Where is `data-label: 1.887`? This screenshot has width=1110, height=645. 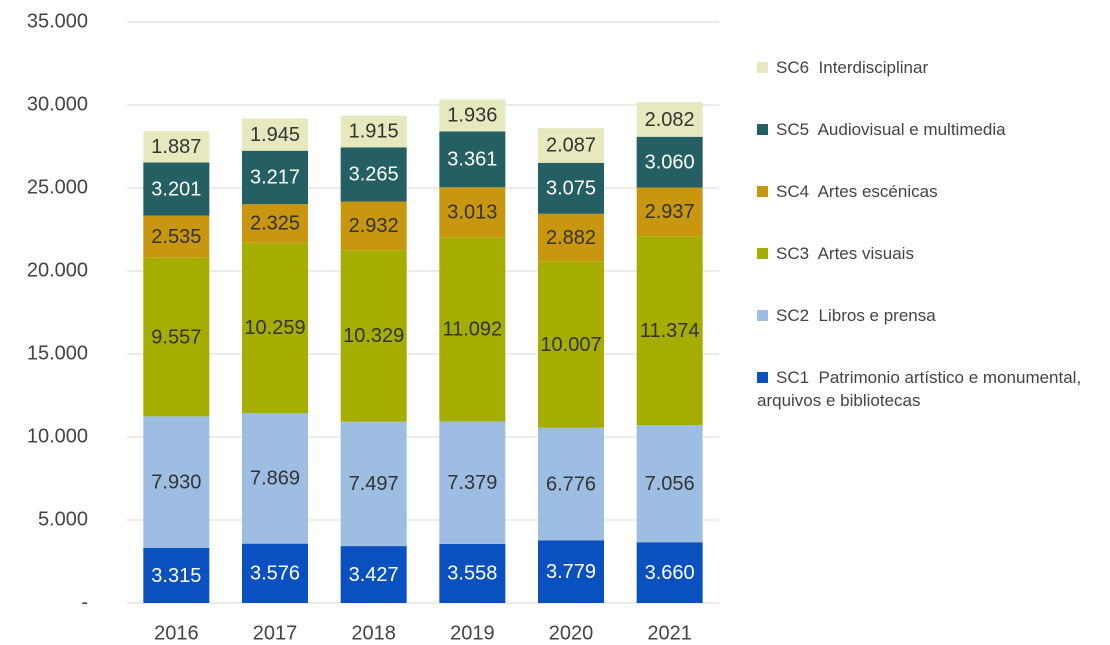 data-label: 1.887 is located at coordinates (176, 147).